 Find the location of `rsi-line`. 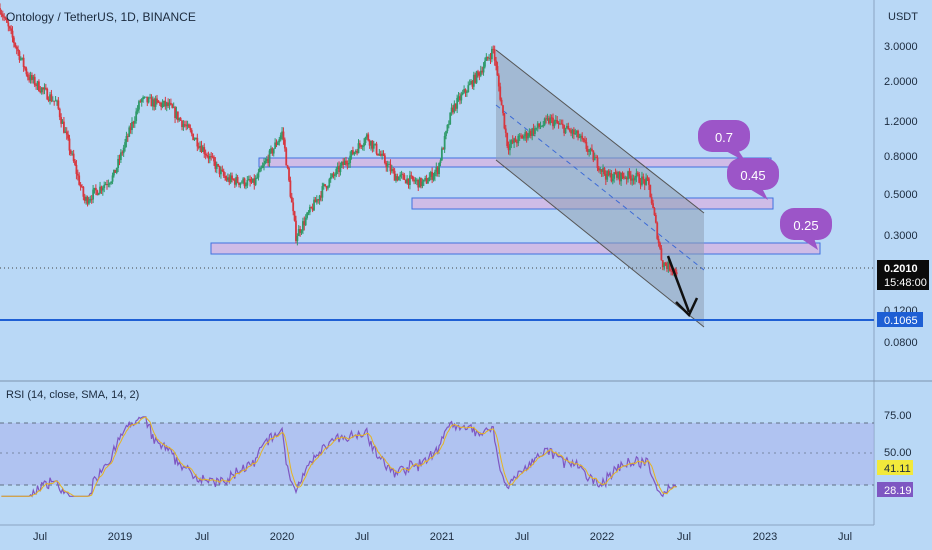

rsi-line is located at coordinates (339, 457).